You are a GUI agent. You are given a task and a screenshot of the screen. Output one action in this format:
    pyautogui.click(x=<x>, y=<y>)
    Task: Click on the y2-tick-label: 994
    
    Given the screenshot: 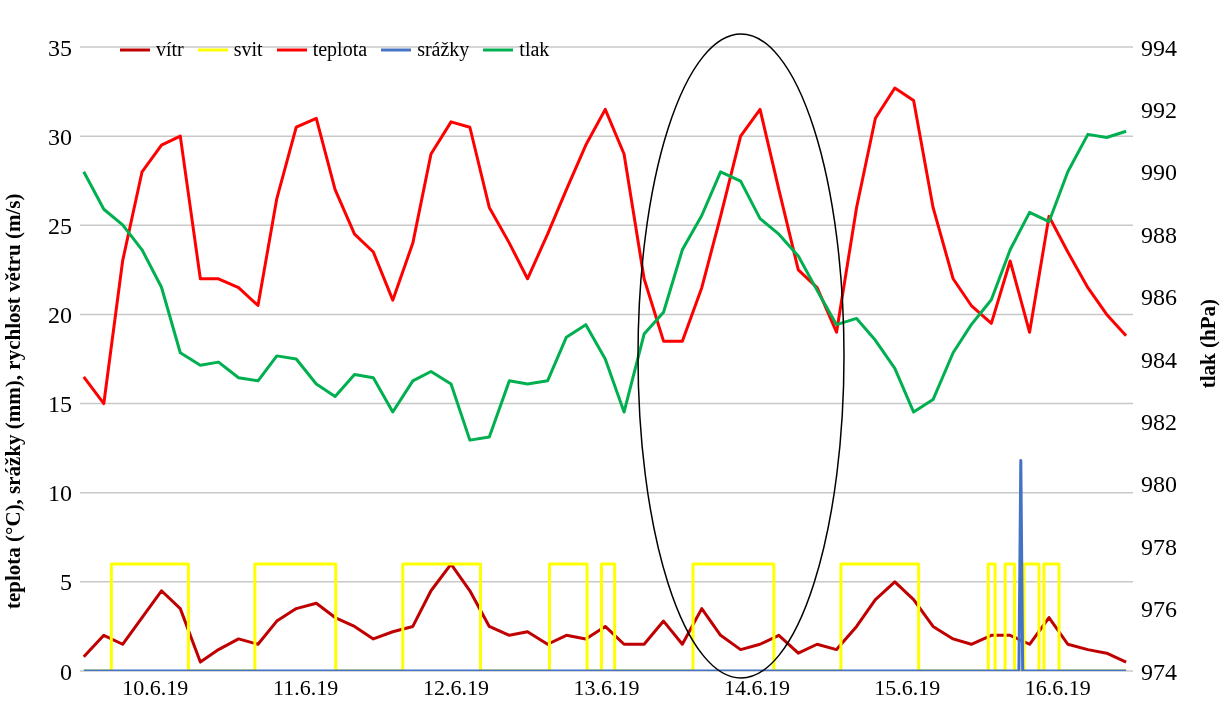 What is the action you would take?
    pyautogui.click(x=1159, y=47)
    